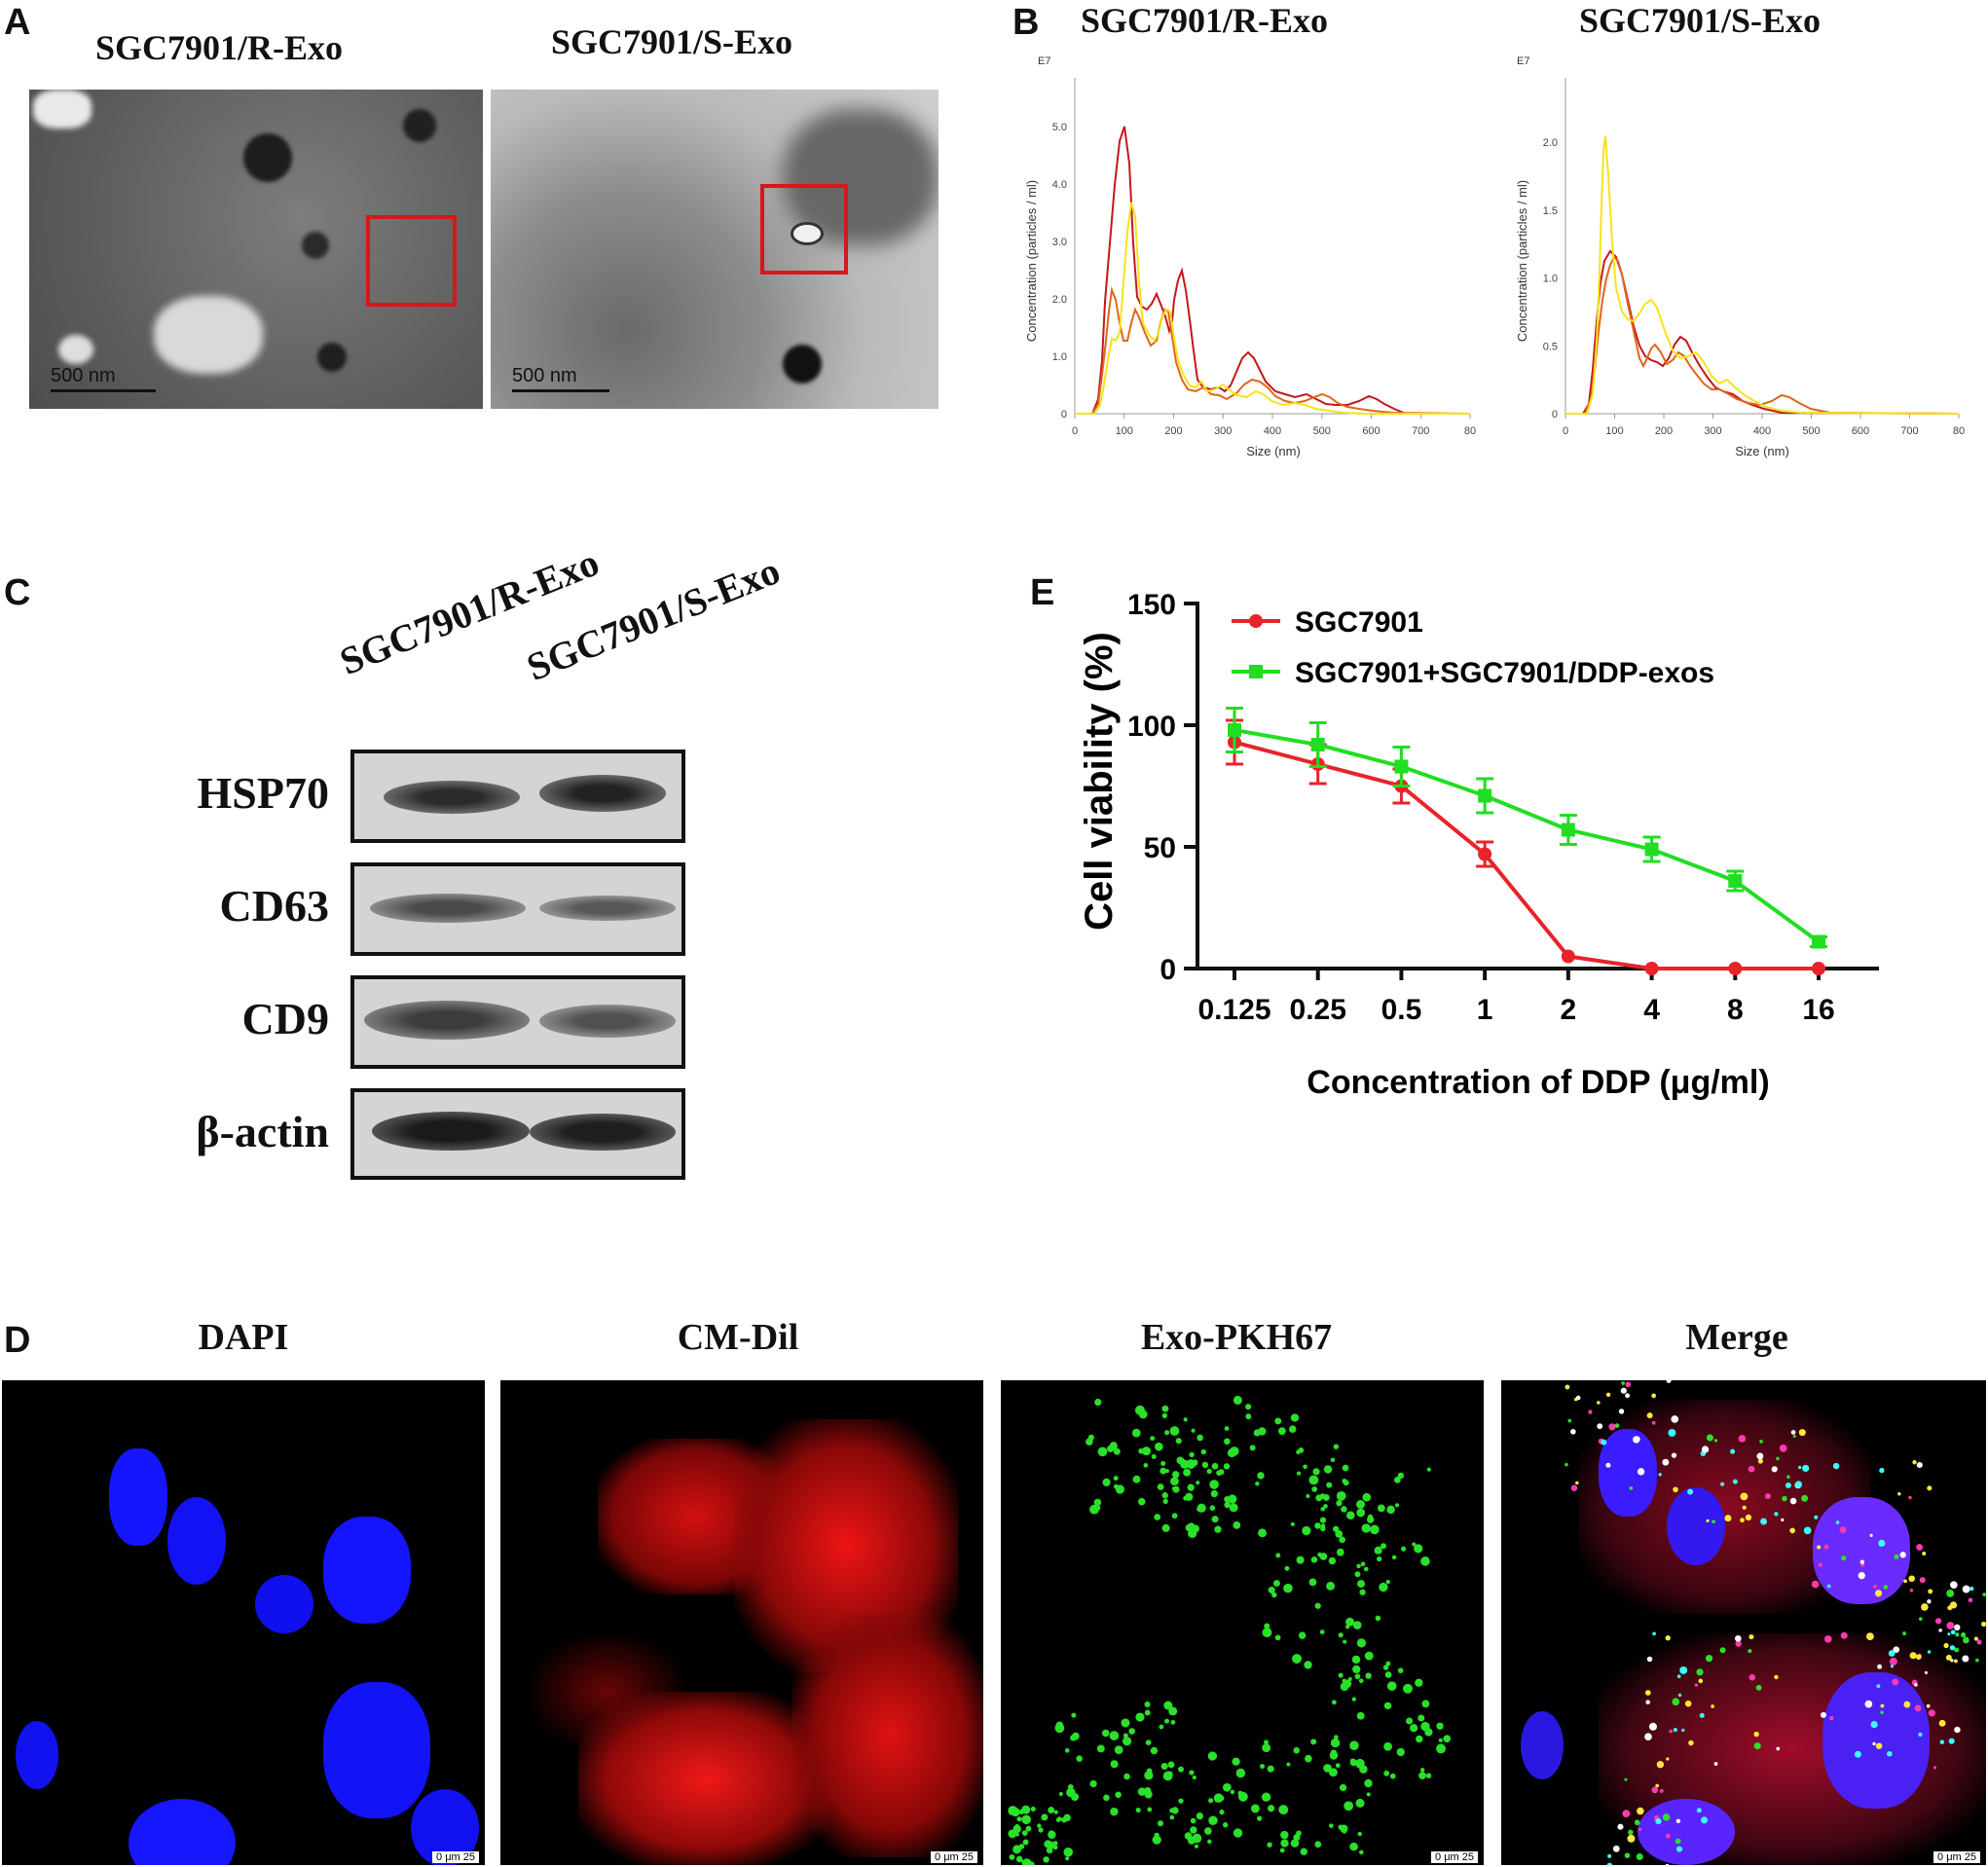  I want to click on micro-title-cm-dil: CM-Dil, so click(738, 1337).